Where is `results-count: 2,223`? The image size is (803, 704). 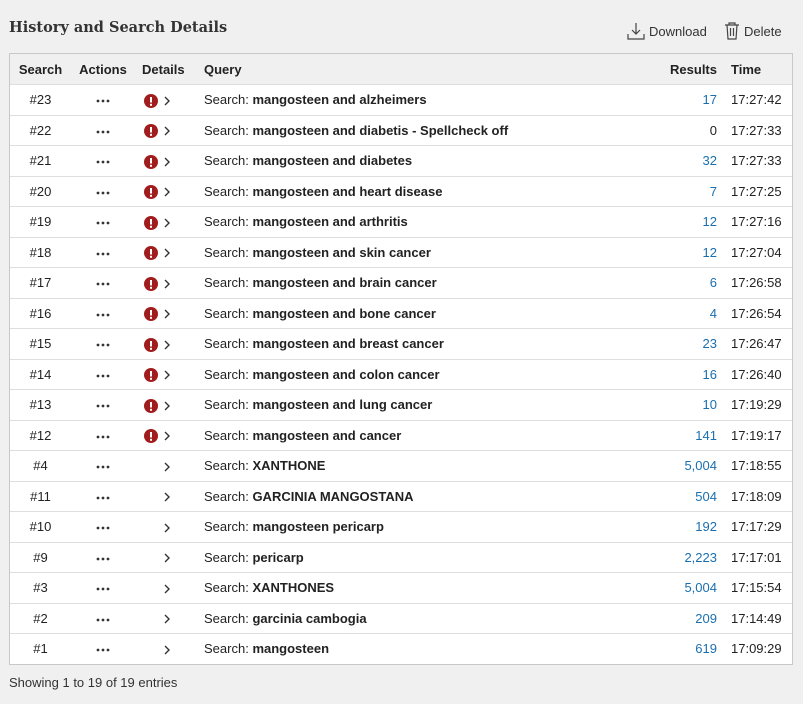 results-count: 2,223 is located at coordinates (700, 557).